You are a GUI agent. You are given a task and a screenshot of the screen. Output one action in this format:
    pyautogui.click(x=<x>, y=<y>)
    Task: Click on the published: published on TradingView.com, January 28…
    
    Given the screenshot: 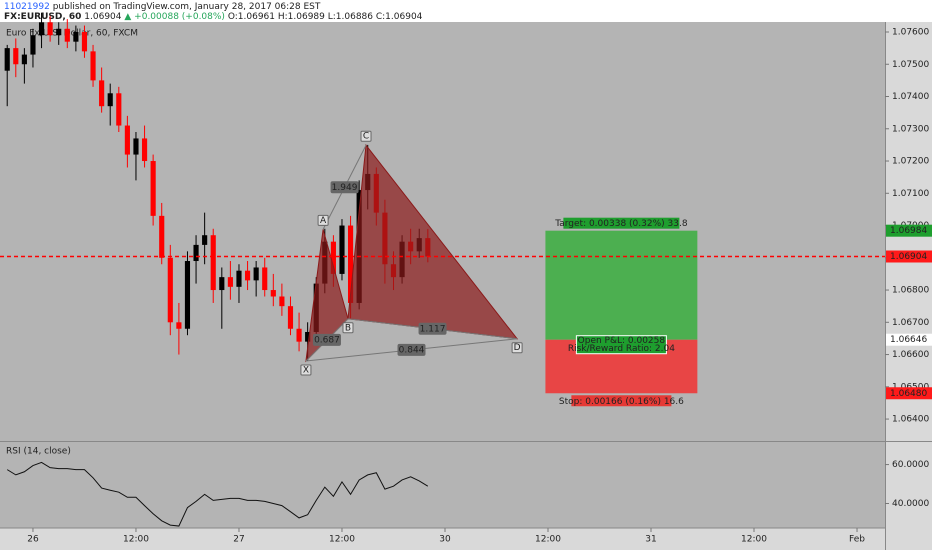 What is the action you would take?
    pyautogui.click(x=187, y=7)
    